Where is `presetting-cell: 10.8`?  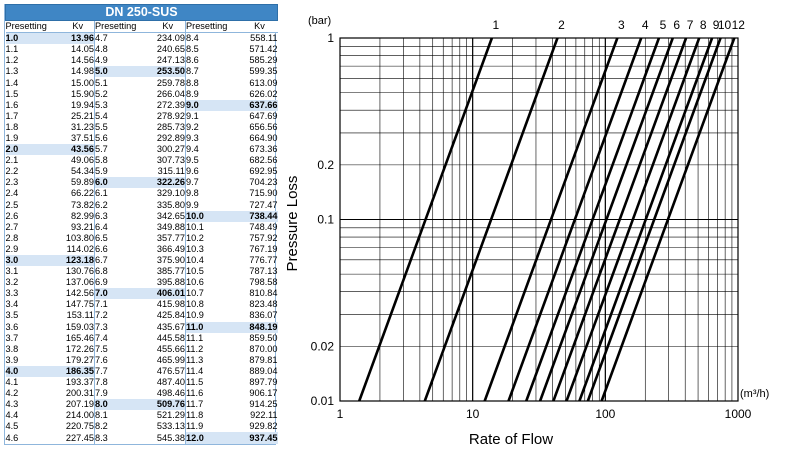
presetting-cell: 10.8 is located at coordinates (213, 305).